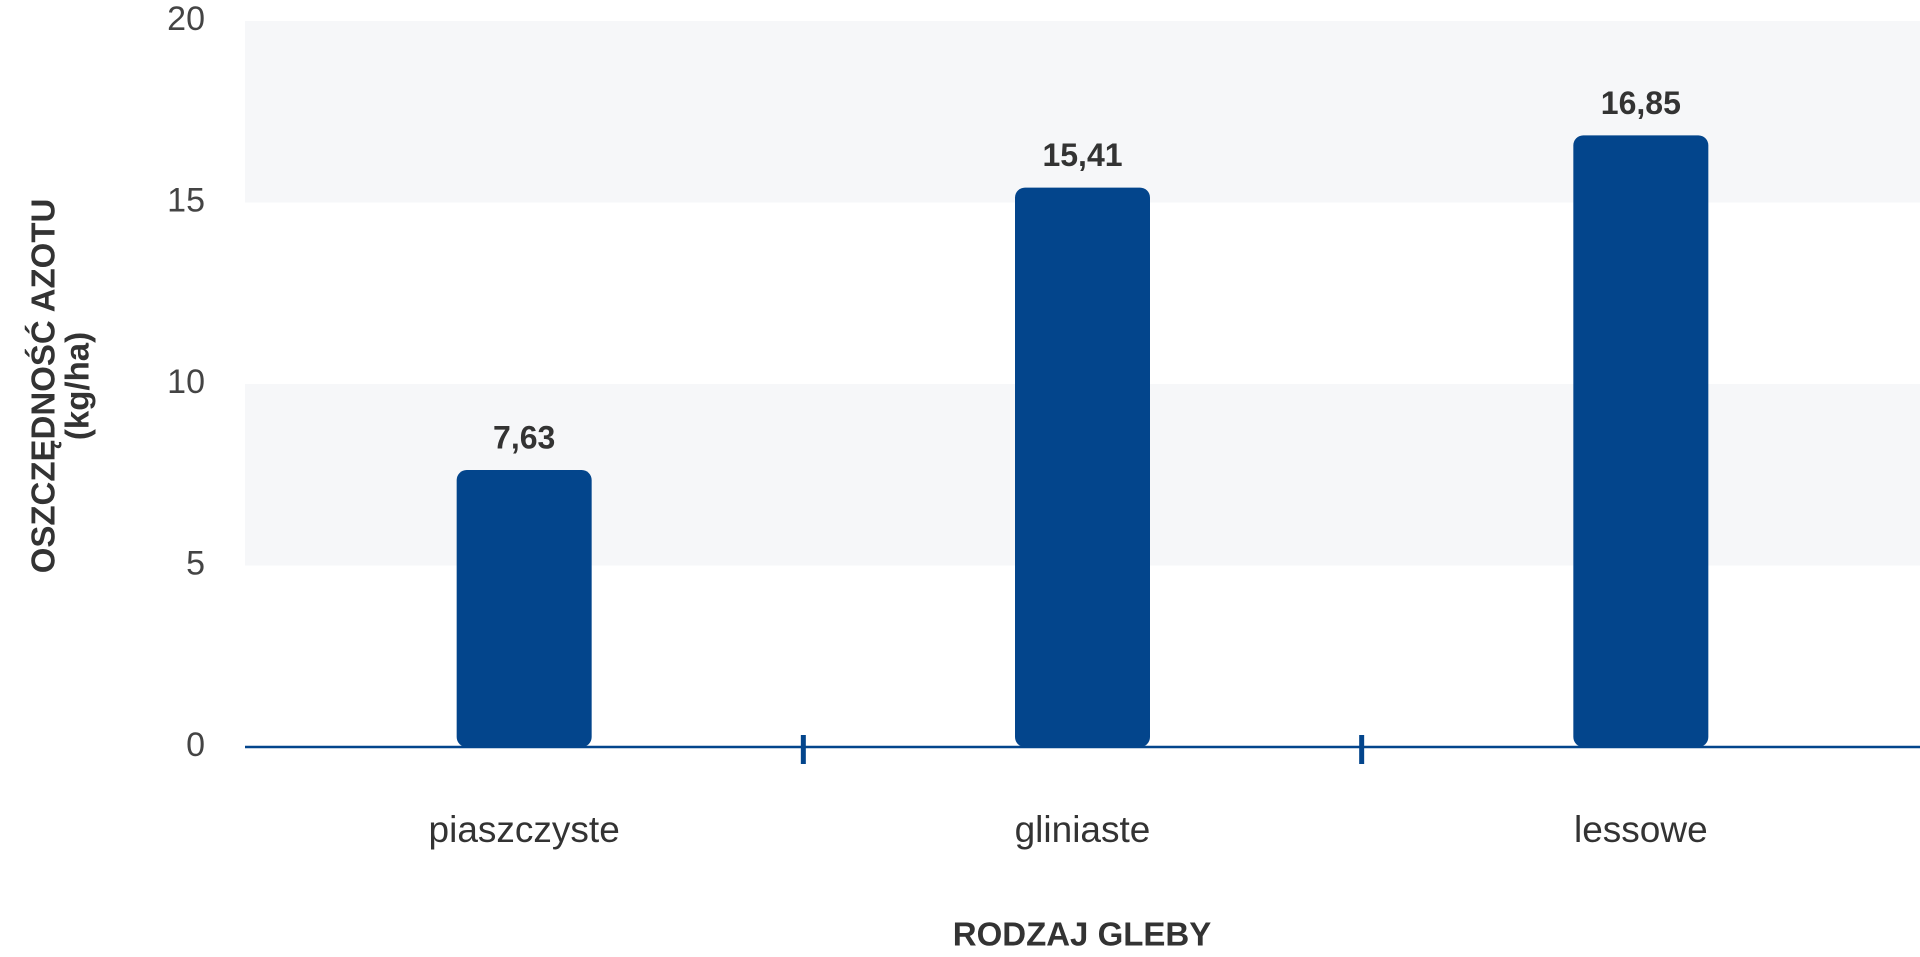  Describe the element at coordinates (186, 382) in the screenshot. I see `y-tick-label: 10` at that location.